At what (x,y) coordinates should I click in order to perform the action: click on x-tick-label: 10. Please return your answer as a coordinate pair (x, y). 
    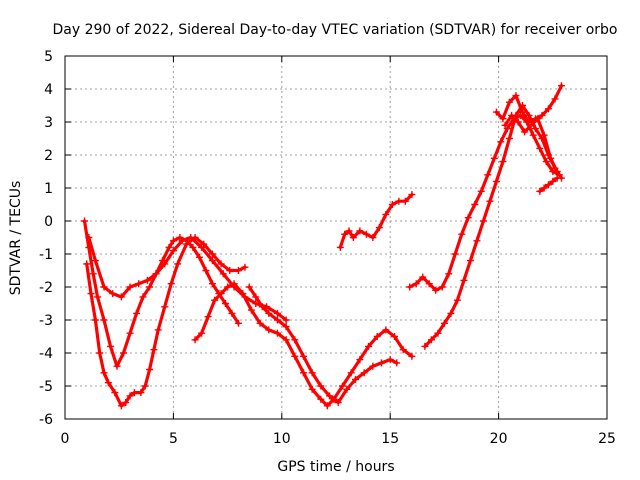
    Looking at the image, I should click on (282, 439).